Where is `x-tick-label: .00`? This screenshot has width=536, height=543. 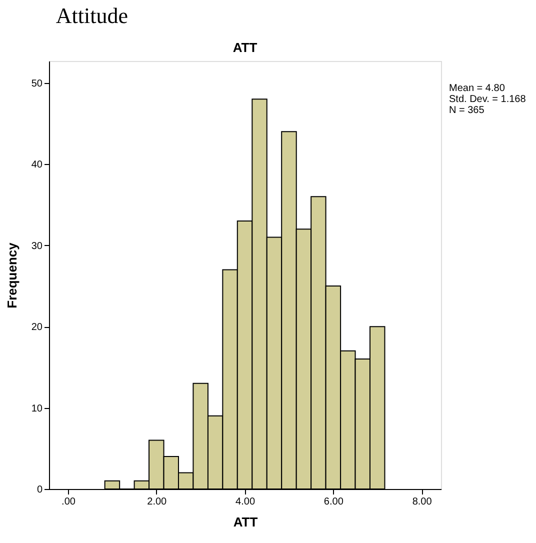
x-tick-label: .00 is located at coordinates (69, 502).